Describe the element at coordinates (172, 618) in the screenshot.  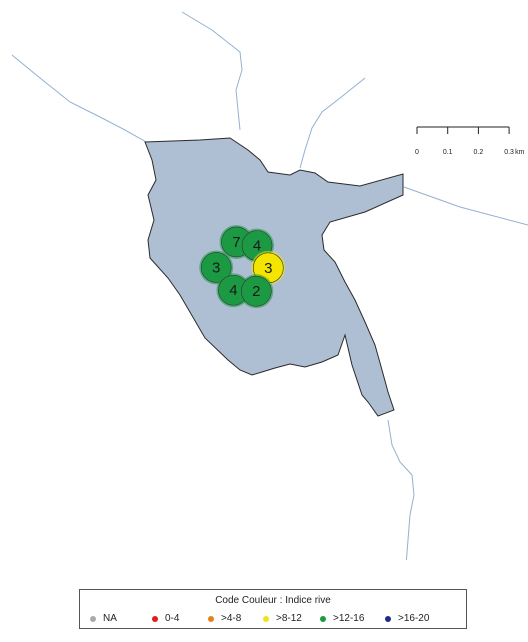
I see `legend-item-label: 0-4` at that location.